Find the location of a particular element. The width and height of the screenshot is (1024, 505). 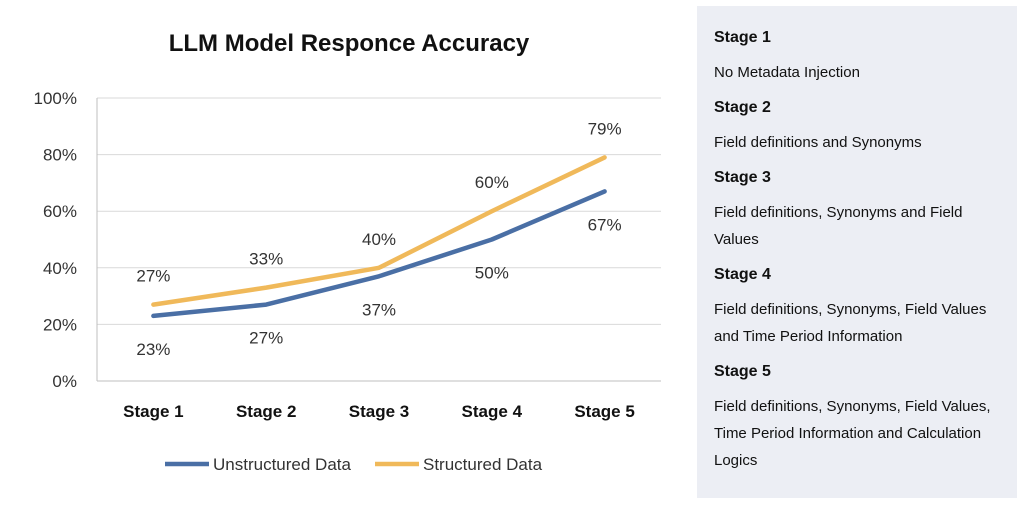

x-category-label: Stage 1 is located at coordinates (153, 411).